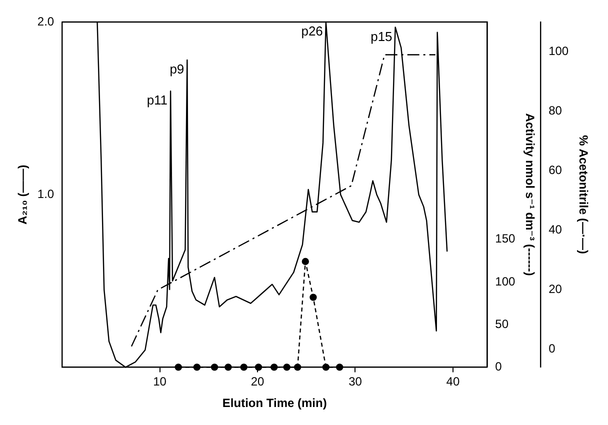  What do you see at coordinates (381, 36) in the screenshot?
I see `annotation: p15` at bounding box center [381, 36].